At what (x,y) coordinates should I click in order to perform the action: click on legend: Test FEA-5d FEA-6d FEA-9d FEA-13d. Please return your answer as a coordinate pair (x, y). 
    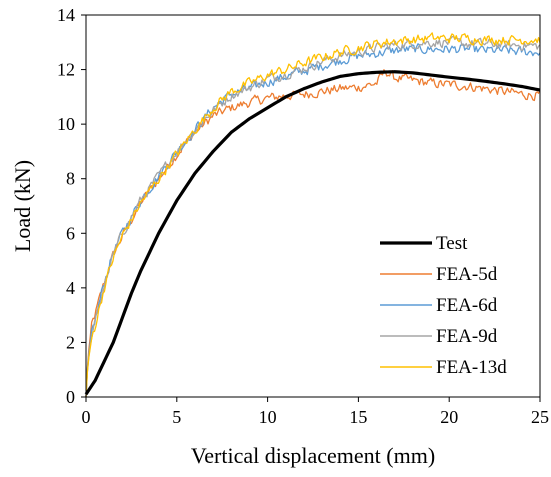
    Looking at the image, I should click on (443, 305).